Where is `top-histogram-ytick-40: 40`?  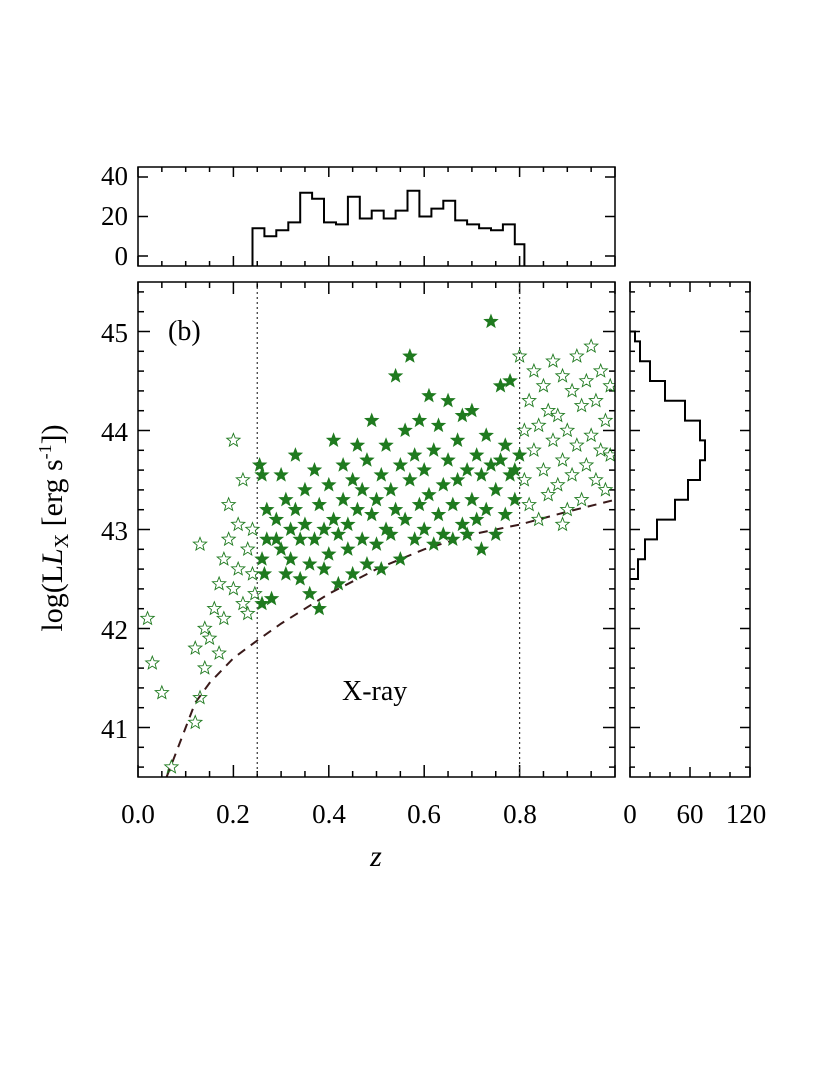
top-histogram-ytick-40: 40 is located at coordinates (114, 176).